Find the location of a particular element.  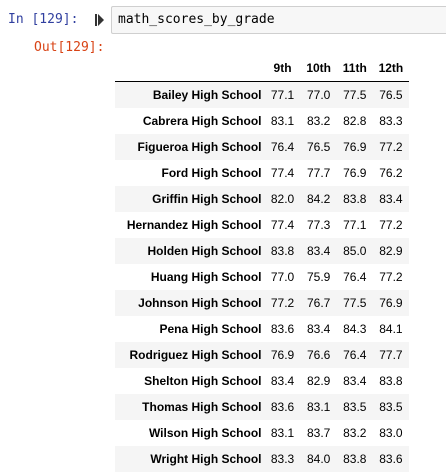

school-name: Cabrera High School is located at coordinates (202, 121).